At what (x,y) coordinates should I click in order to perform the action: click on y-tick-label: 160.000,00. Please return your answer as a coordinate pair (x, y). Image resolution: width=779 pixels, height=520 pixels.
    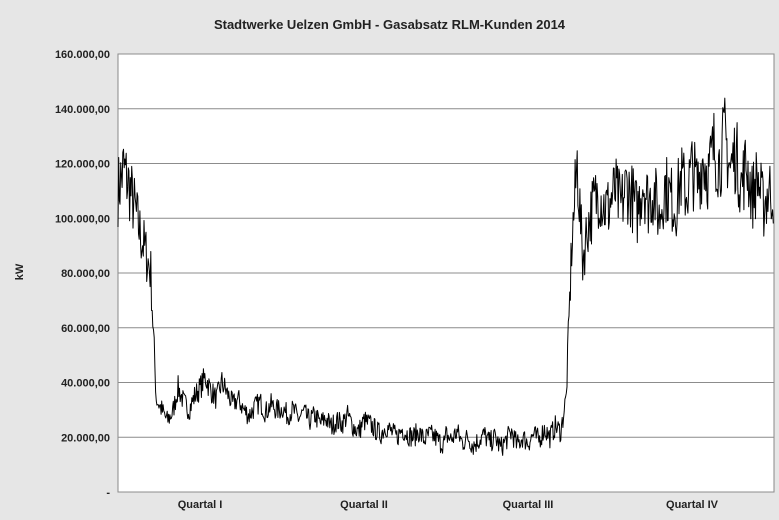
    Looking at the image, I should click on (82, 55).